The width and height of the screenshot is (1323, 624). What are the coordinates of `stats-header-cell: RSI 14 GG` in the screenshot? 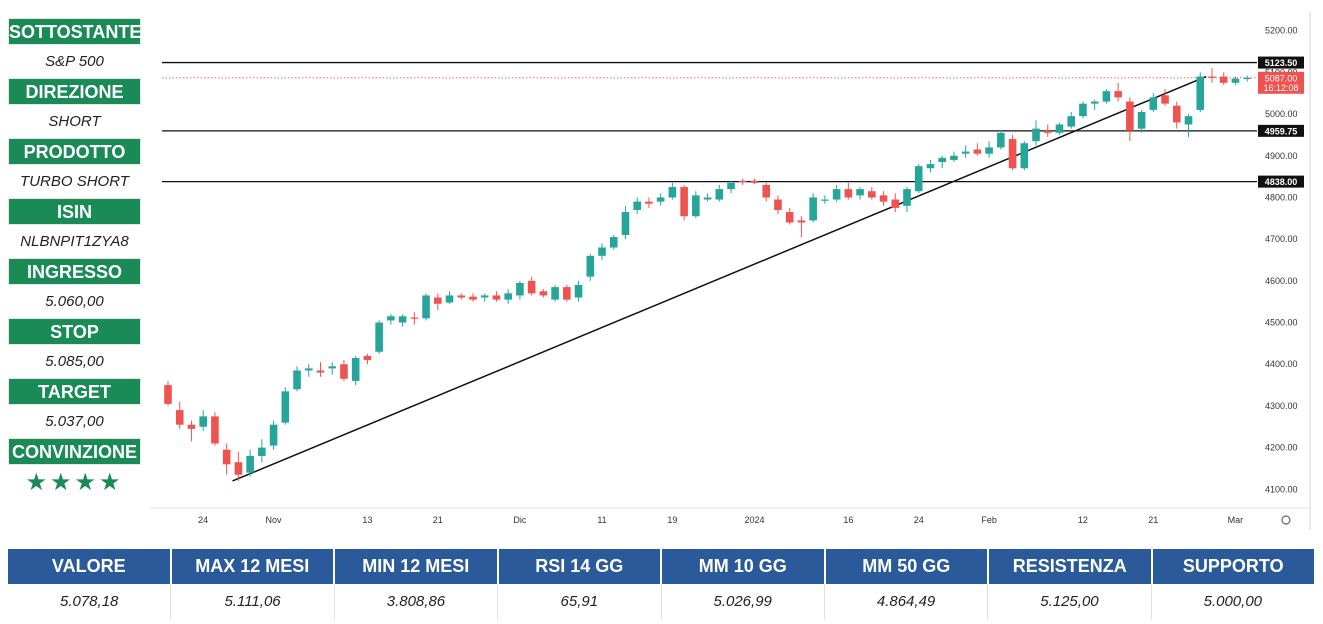 It's located at (580, 566).